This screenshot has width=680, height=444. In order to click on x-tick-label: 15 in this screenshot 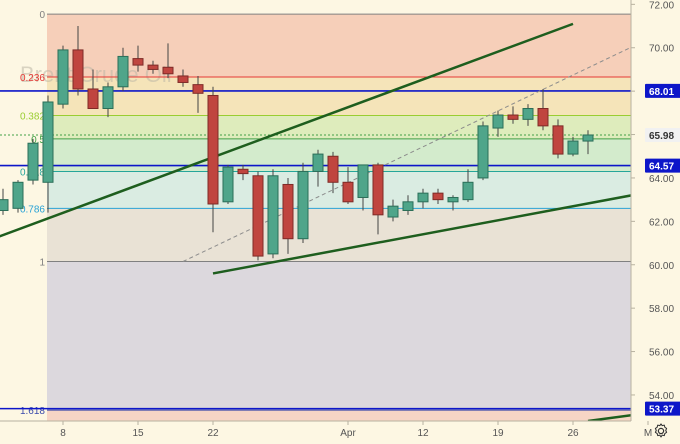, I will do `click(138, 433)`.